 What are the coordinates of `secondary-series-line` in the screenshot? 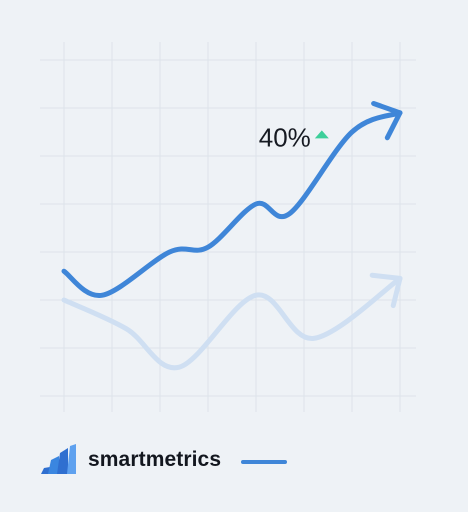 It's located at (232, 323).